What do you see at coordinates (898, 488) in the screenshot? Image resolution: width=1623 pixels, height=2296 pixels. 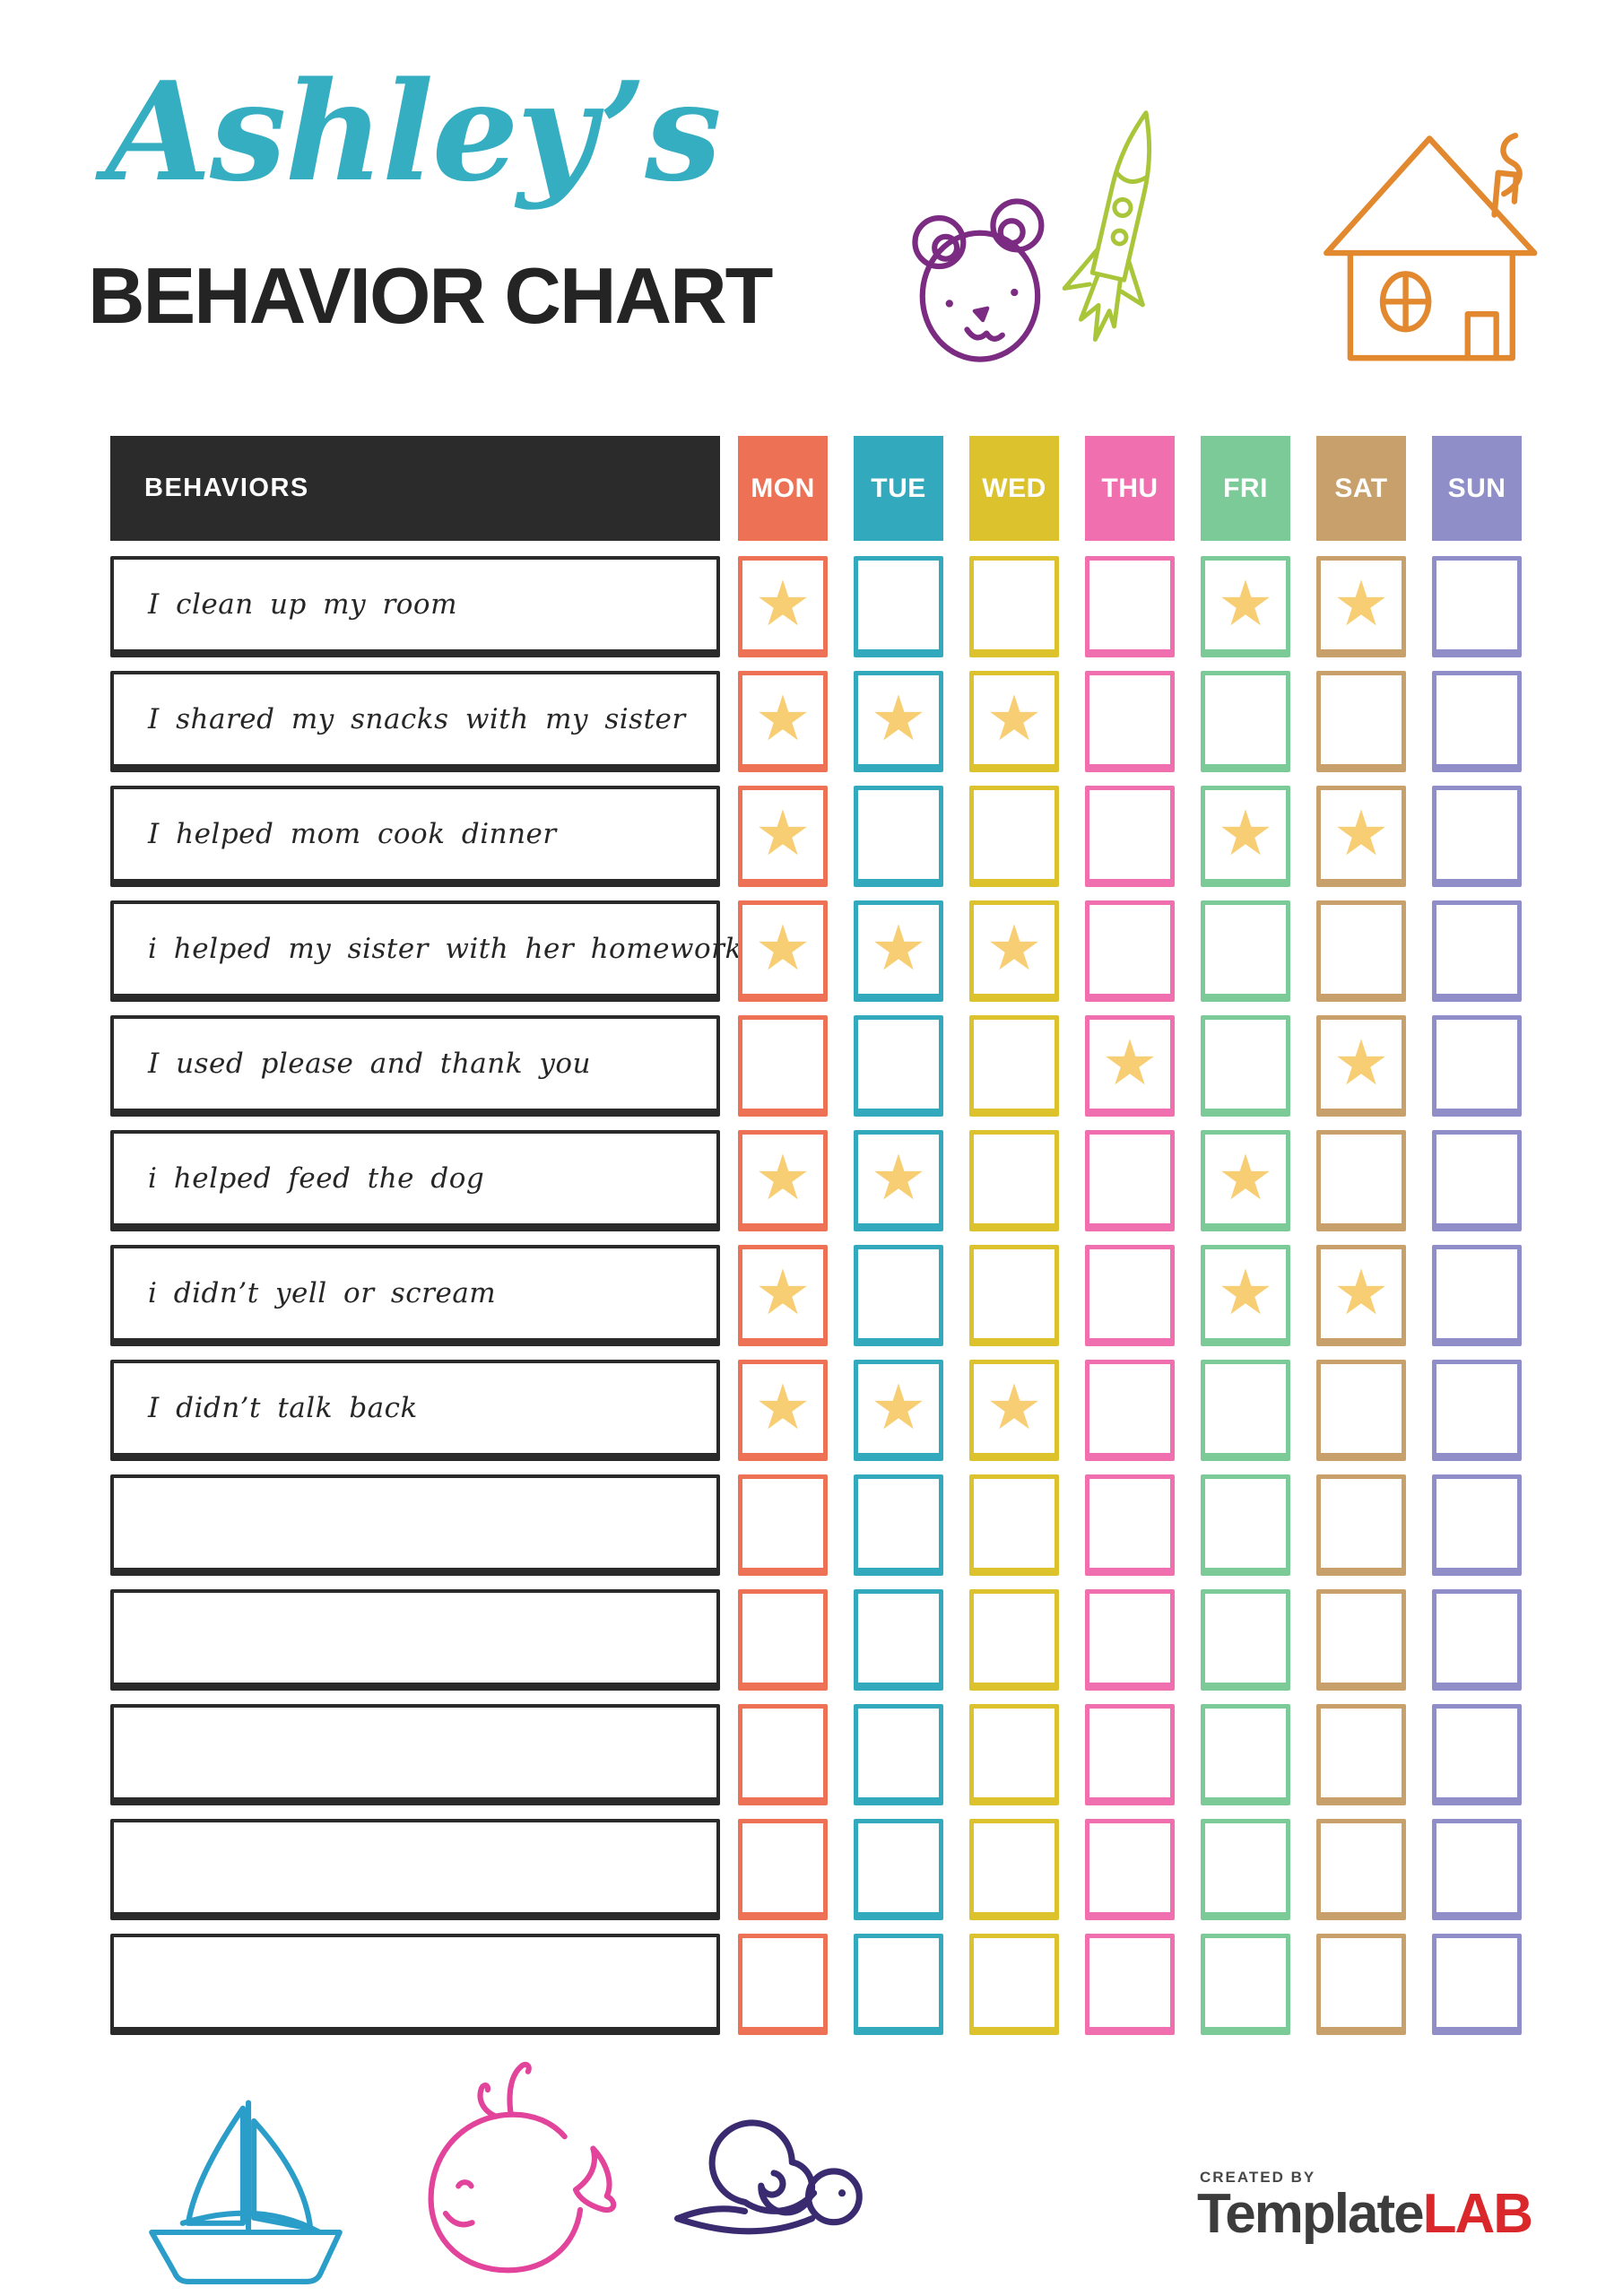 I see `day-header-tue: TUE` at bounding box center [898, 488].